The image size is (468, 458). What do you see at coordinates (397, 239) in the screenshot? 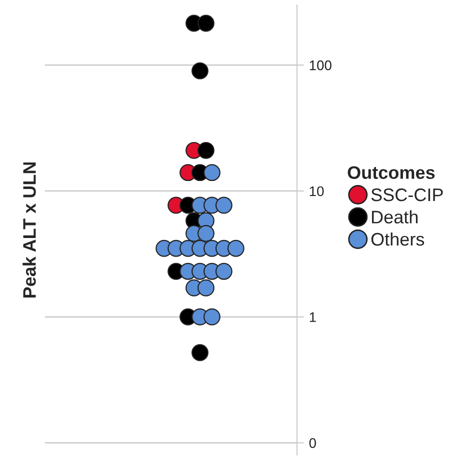
I see `legend-label: Others` at bounding box center [397, 239].